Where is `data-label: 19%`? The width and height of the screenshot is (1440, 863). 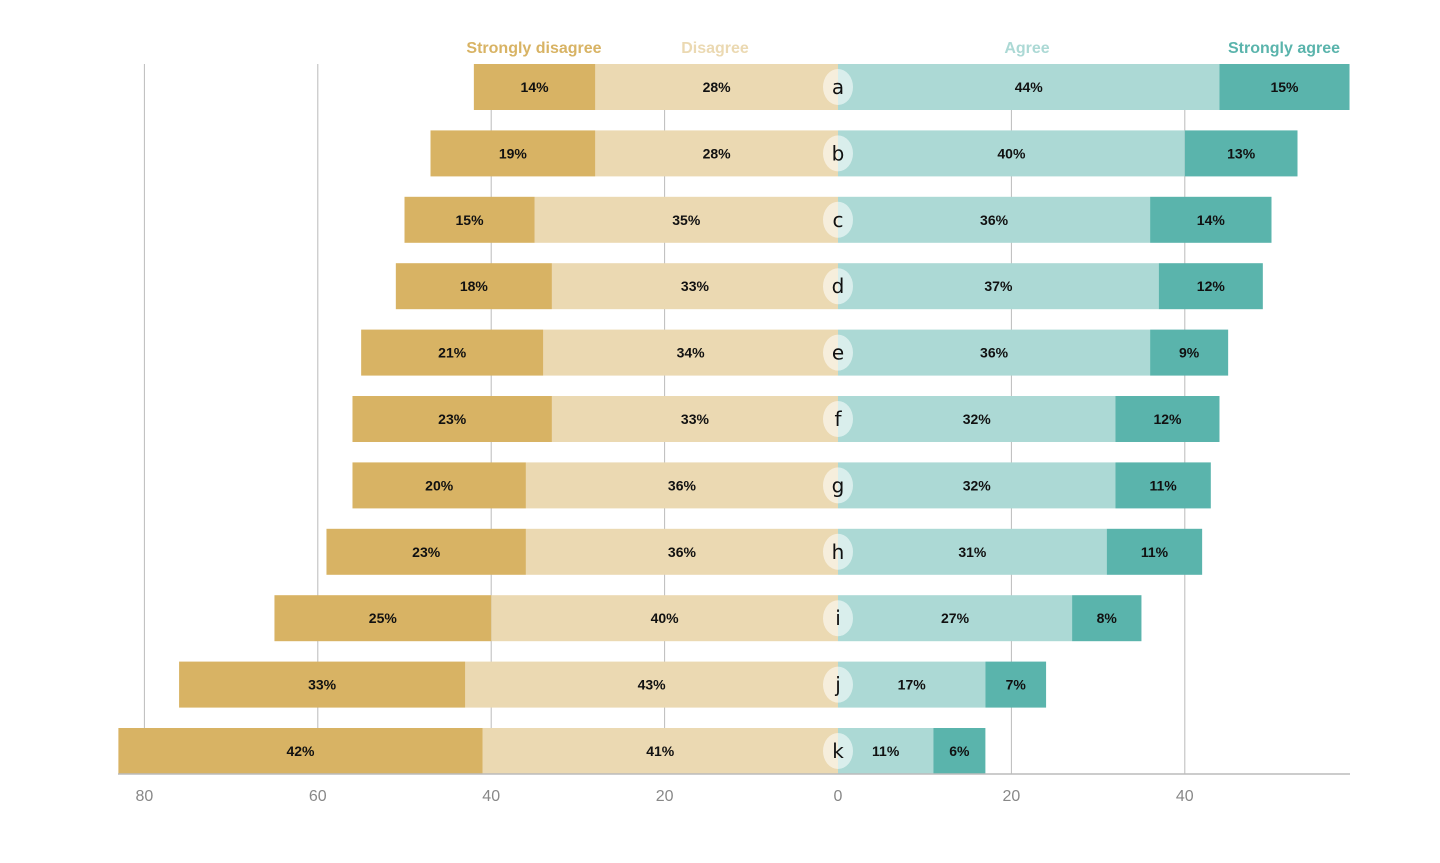
data-label: 19% is located at coordinates (513, 153).